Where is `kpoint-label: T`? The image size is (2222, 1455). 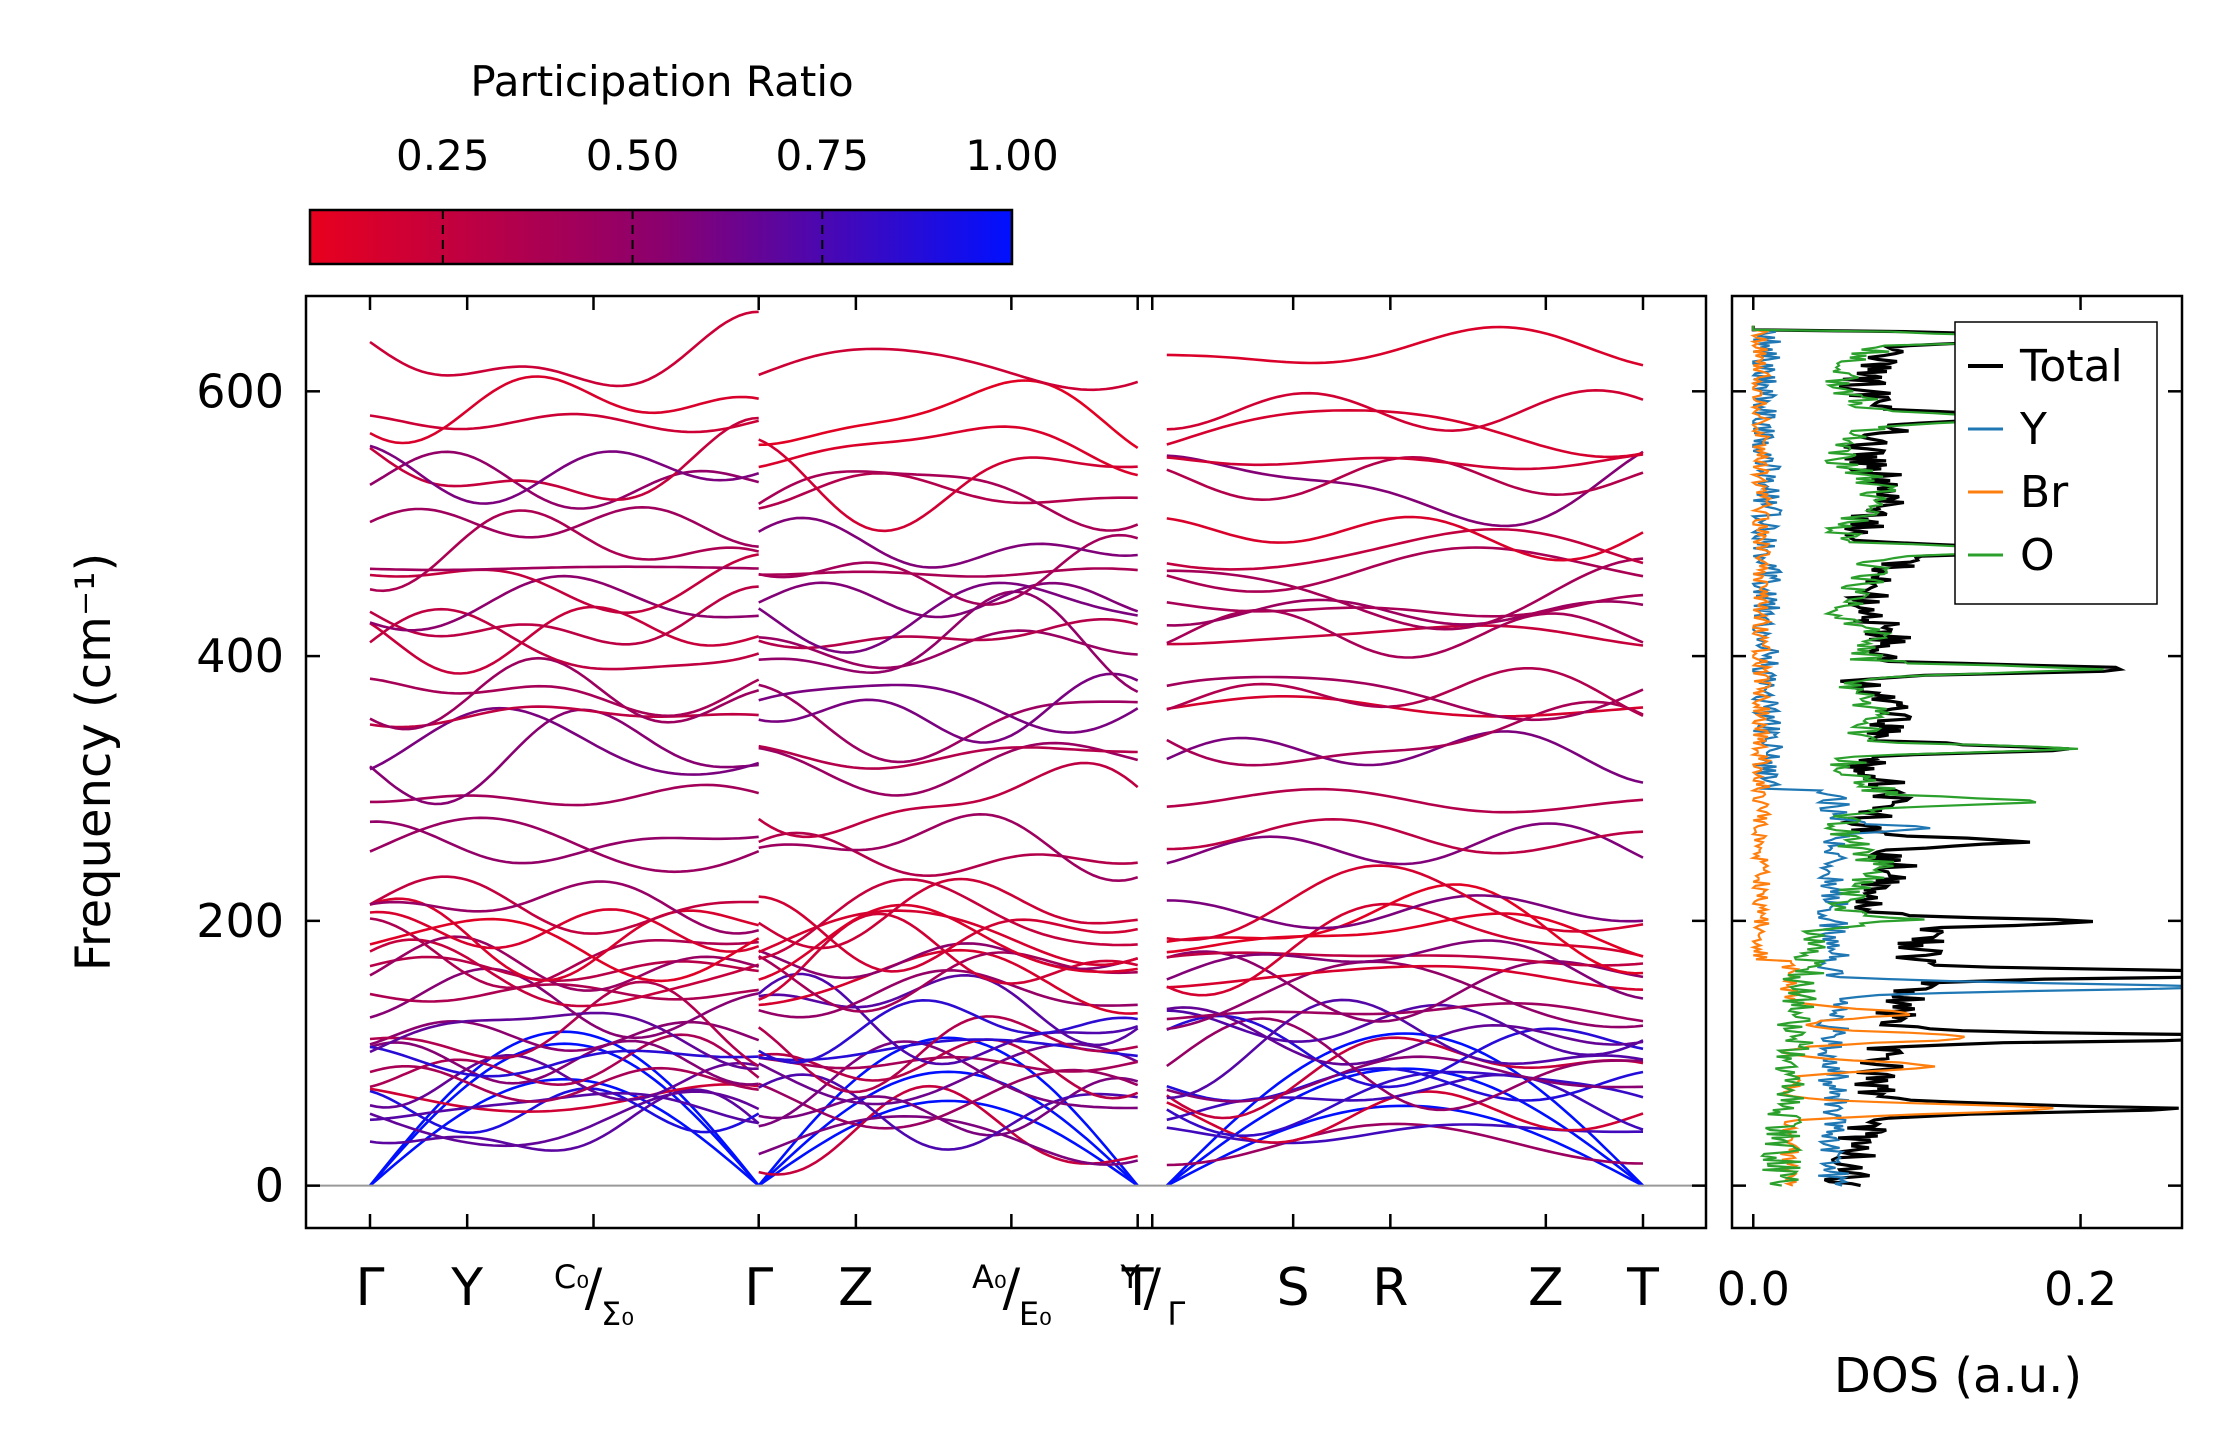 kpoint-label: T is located at coordinates (1137, 1288).